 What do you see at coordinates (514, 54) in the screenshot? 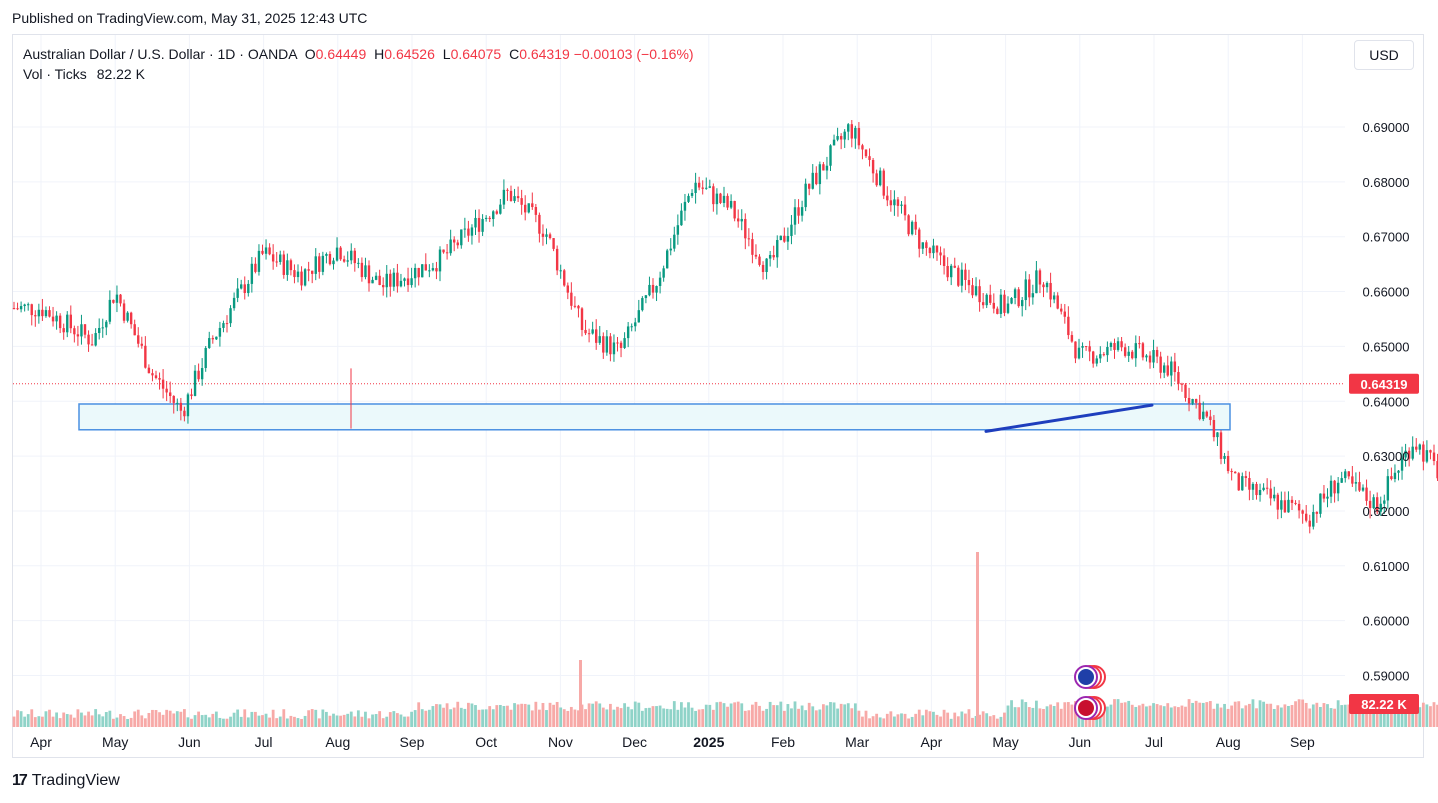
I see `close-label: C` at bounding box center [514, 54].